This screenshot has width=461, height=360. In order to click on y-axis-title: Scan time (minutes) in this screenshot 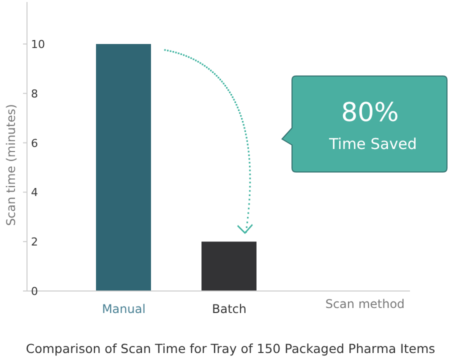, I will do `click(11, 165)`.